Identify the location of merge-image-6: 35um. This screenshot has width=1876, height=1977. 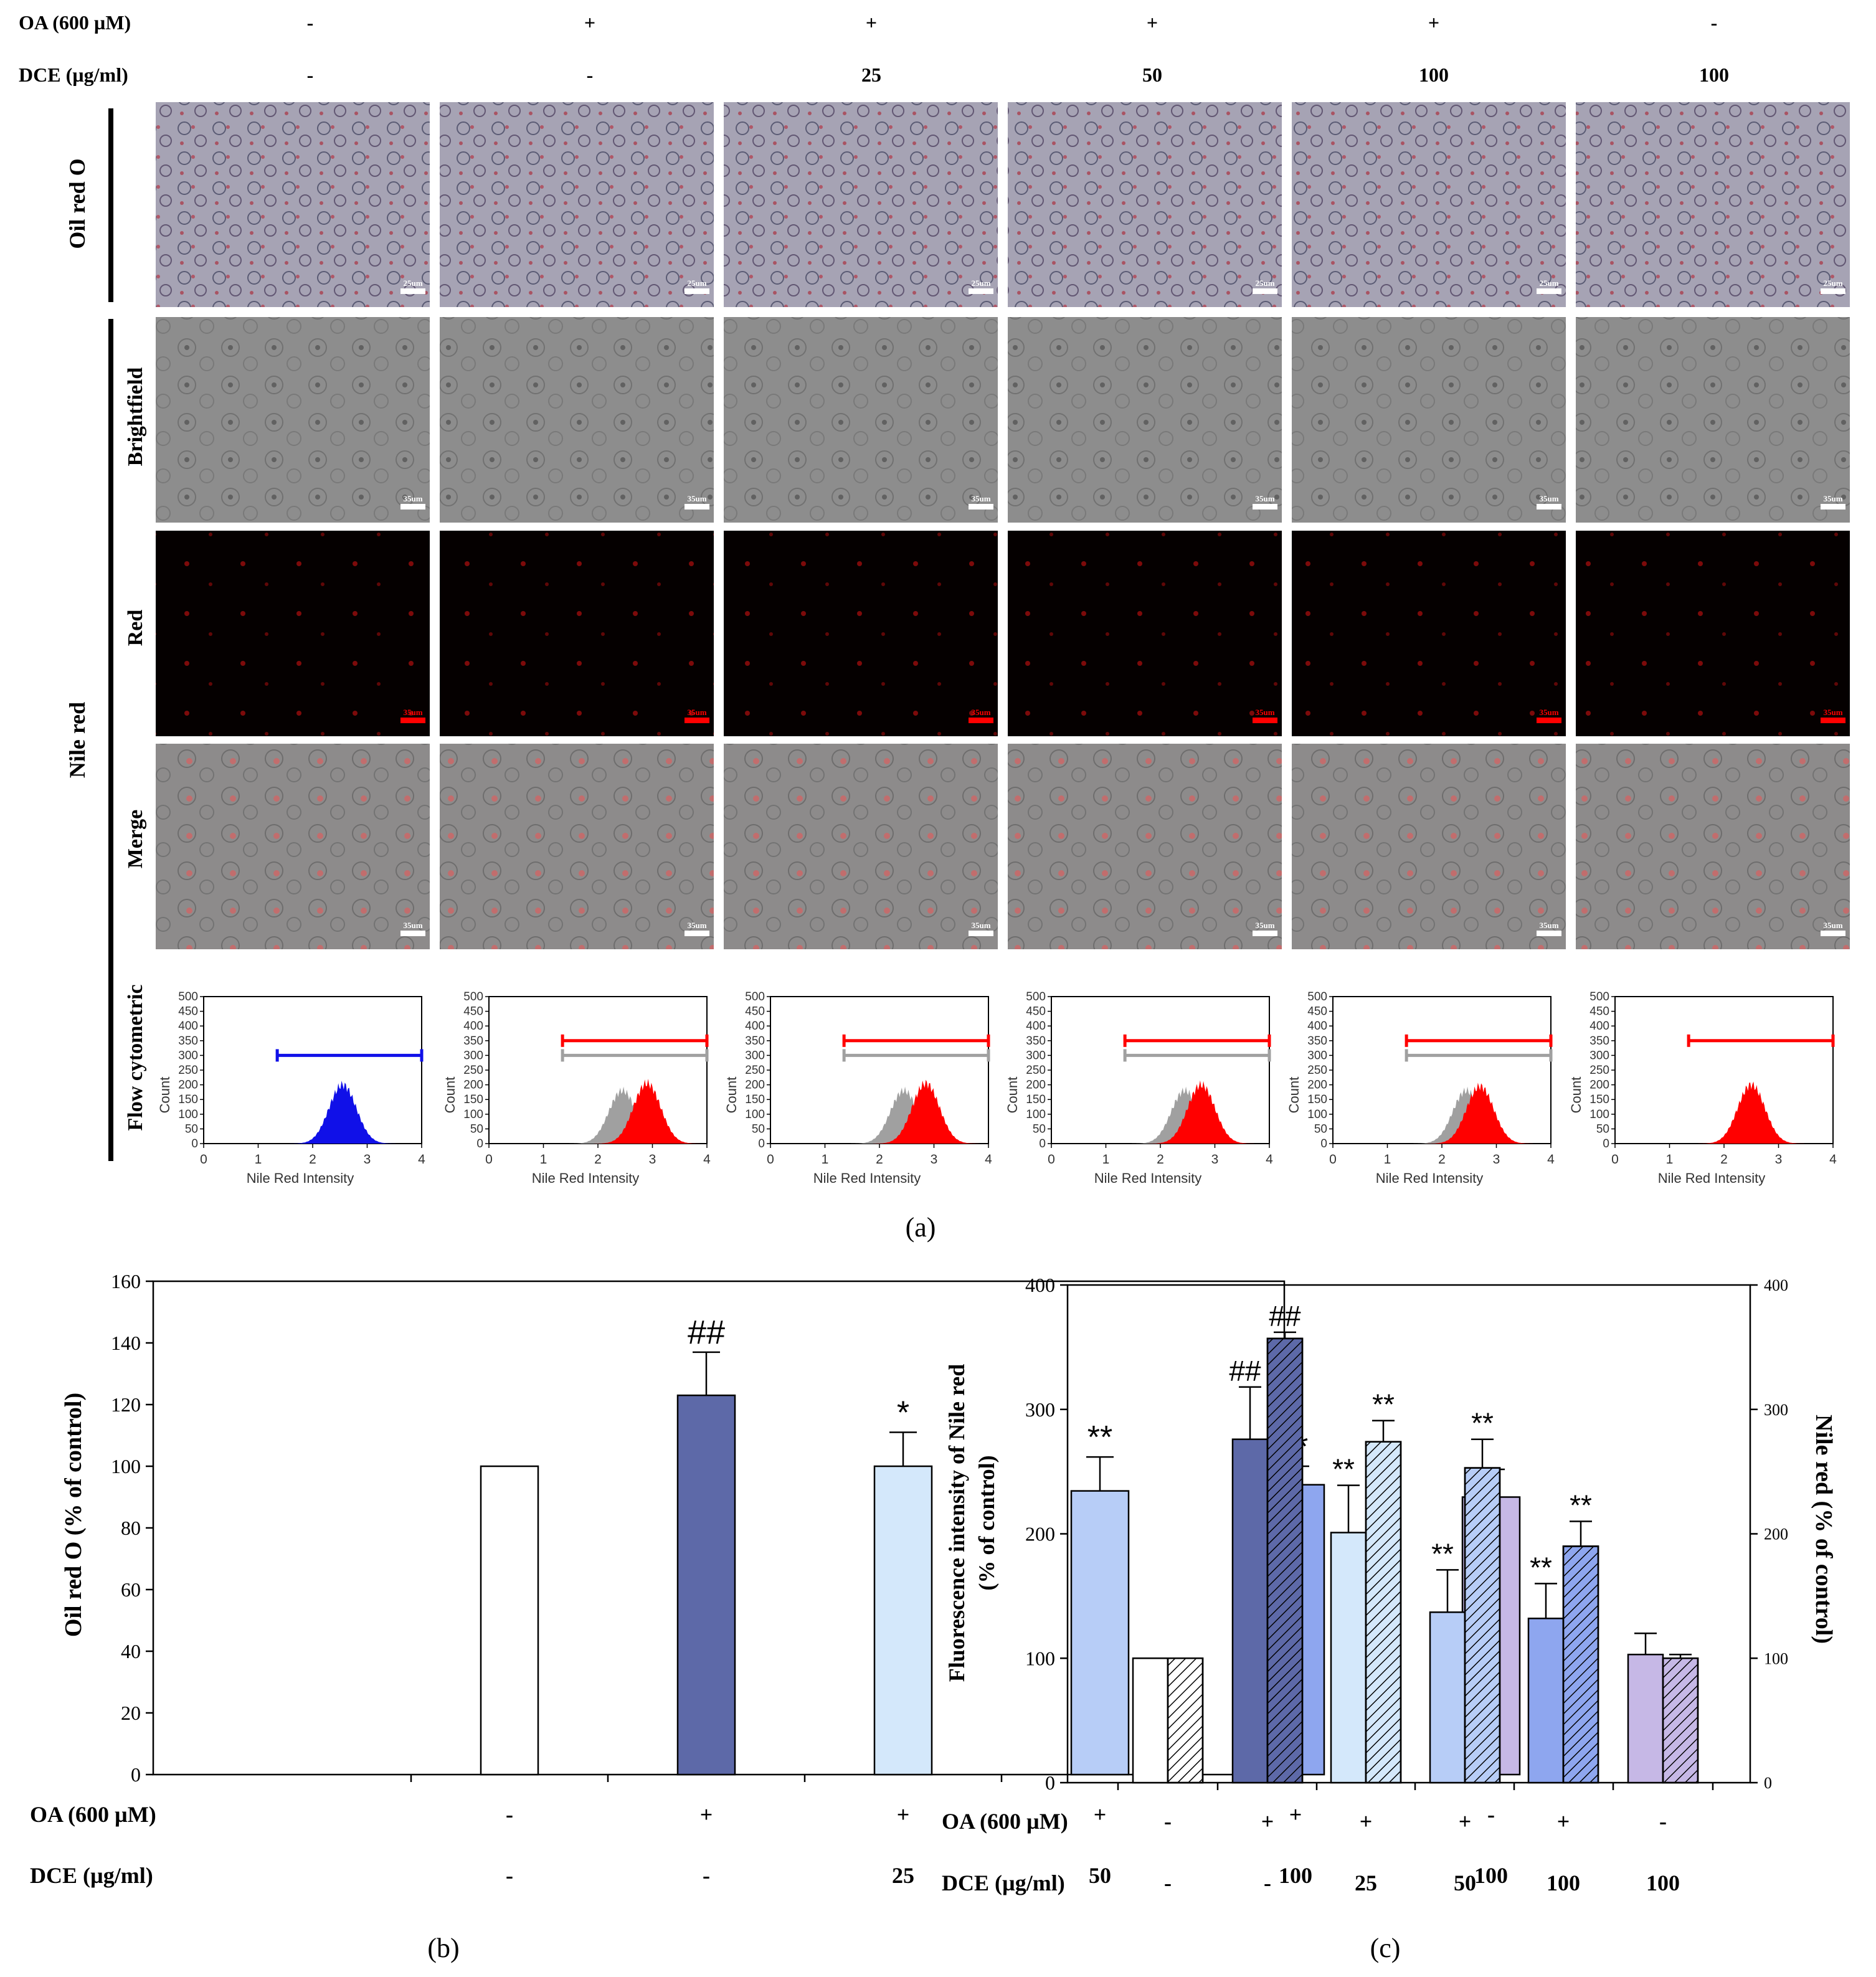
(1713, 846).